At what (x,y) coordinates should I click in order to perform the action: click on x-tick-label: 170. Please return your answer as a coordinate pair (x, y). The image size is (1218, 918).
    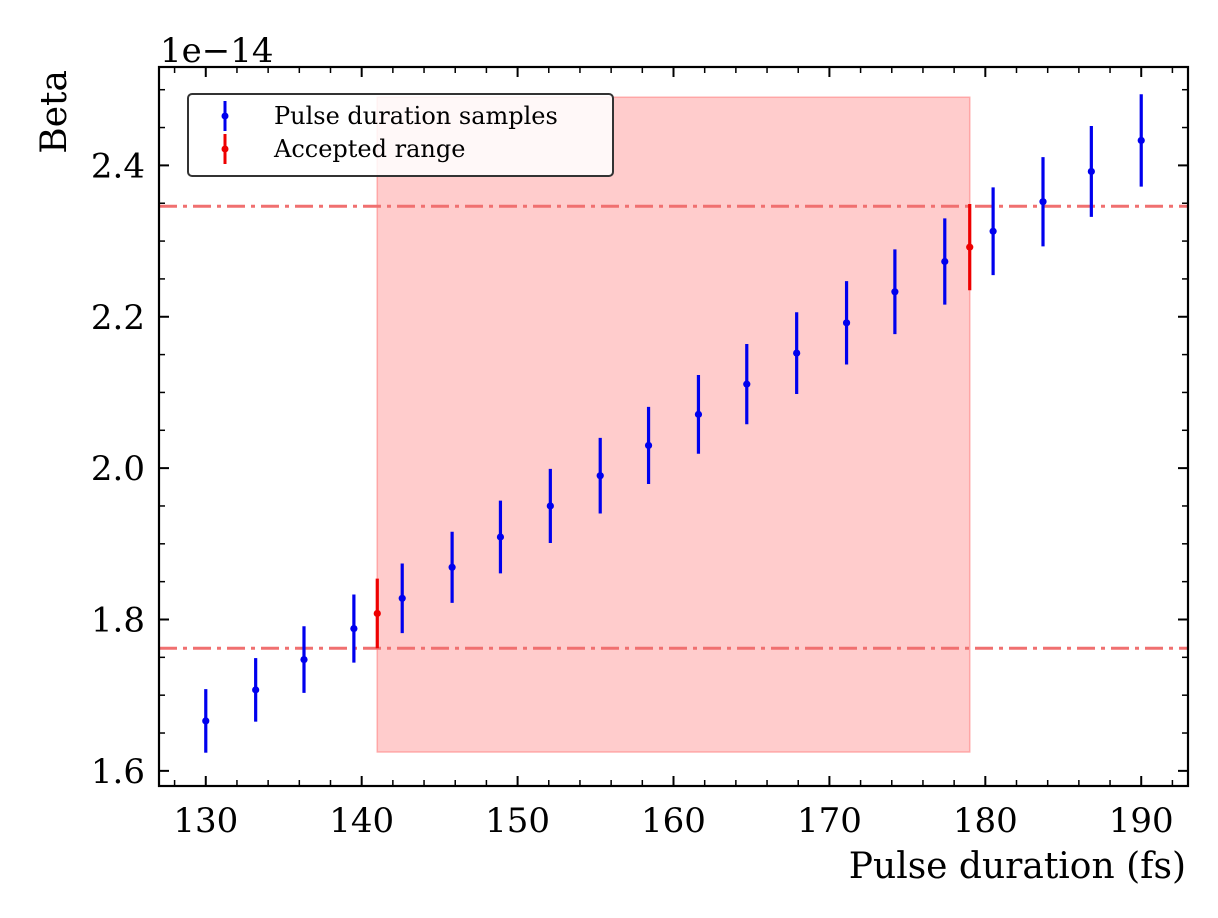
    Looking at the image, I should click on (829, 821).